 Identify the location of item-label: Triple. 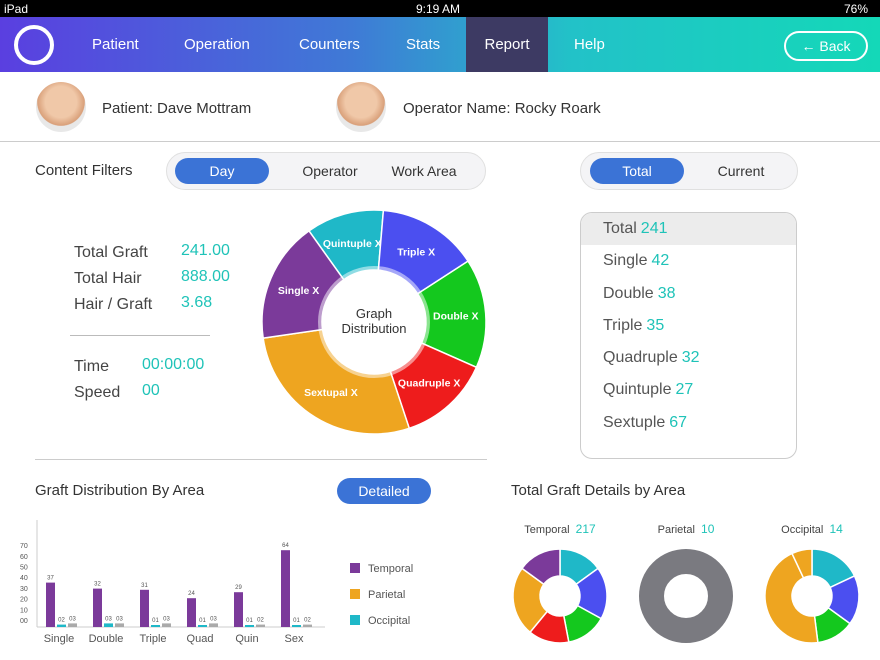
(623, 325).